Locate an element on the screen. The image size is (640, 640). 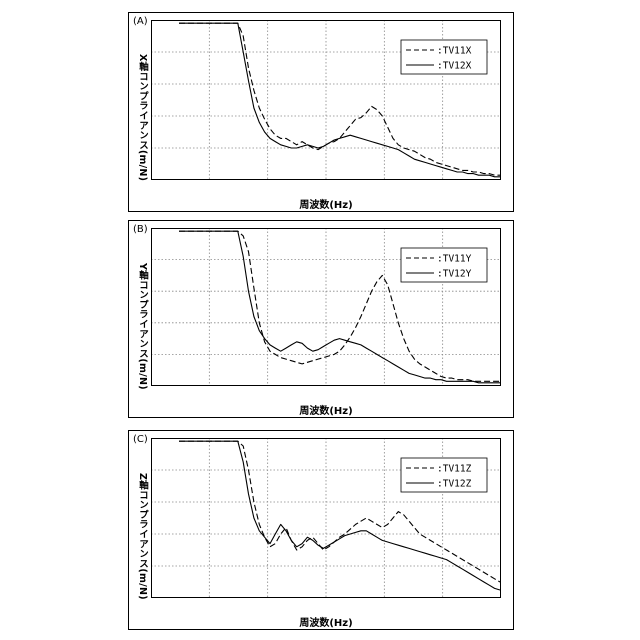
y-axis-label: Y軸コンプライアンス(m/N) is located at coordinates (142, 326).